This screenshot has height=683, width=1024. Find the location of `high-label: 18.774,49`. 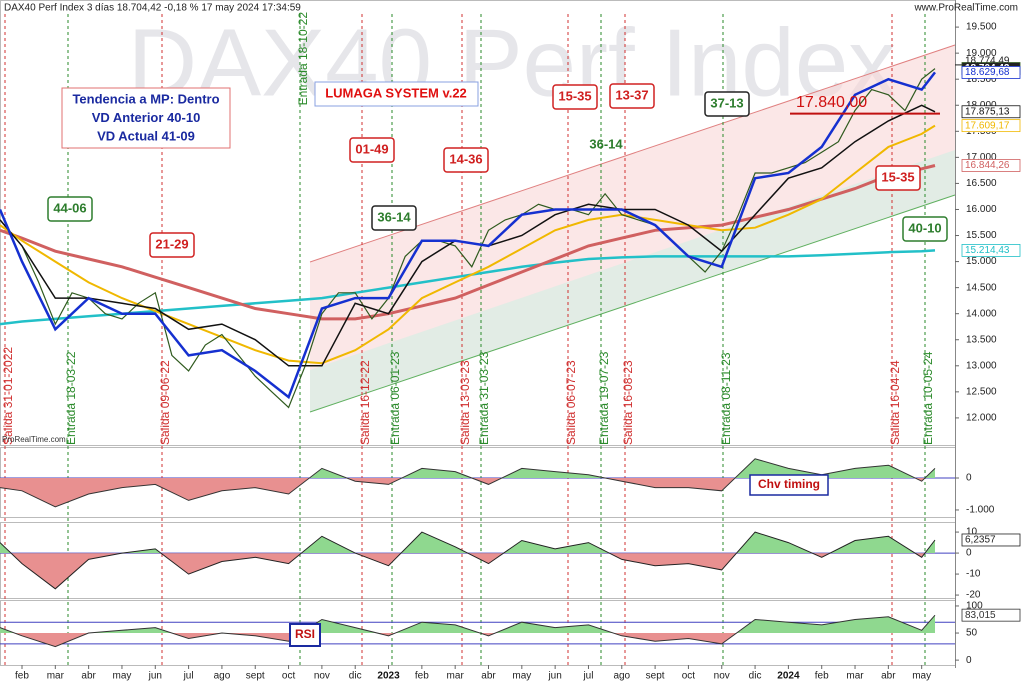

high-label: 18.774,49 is located at coordinates (987, 61).